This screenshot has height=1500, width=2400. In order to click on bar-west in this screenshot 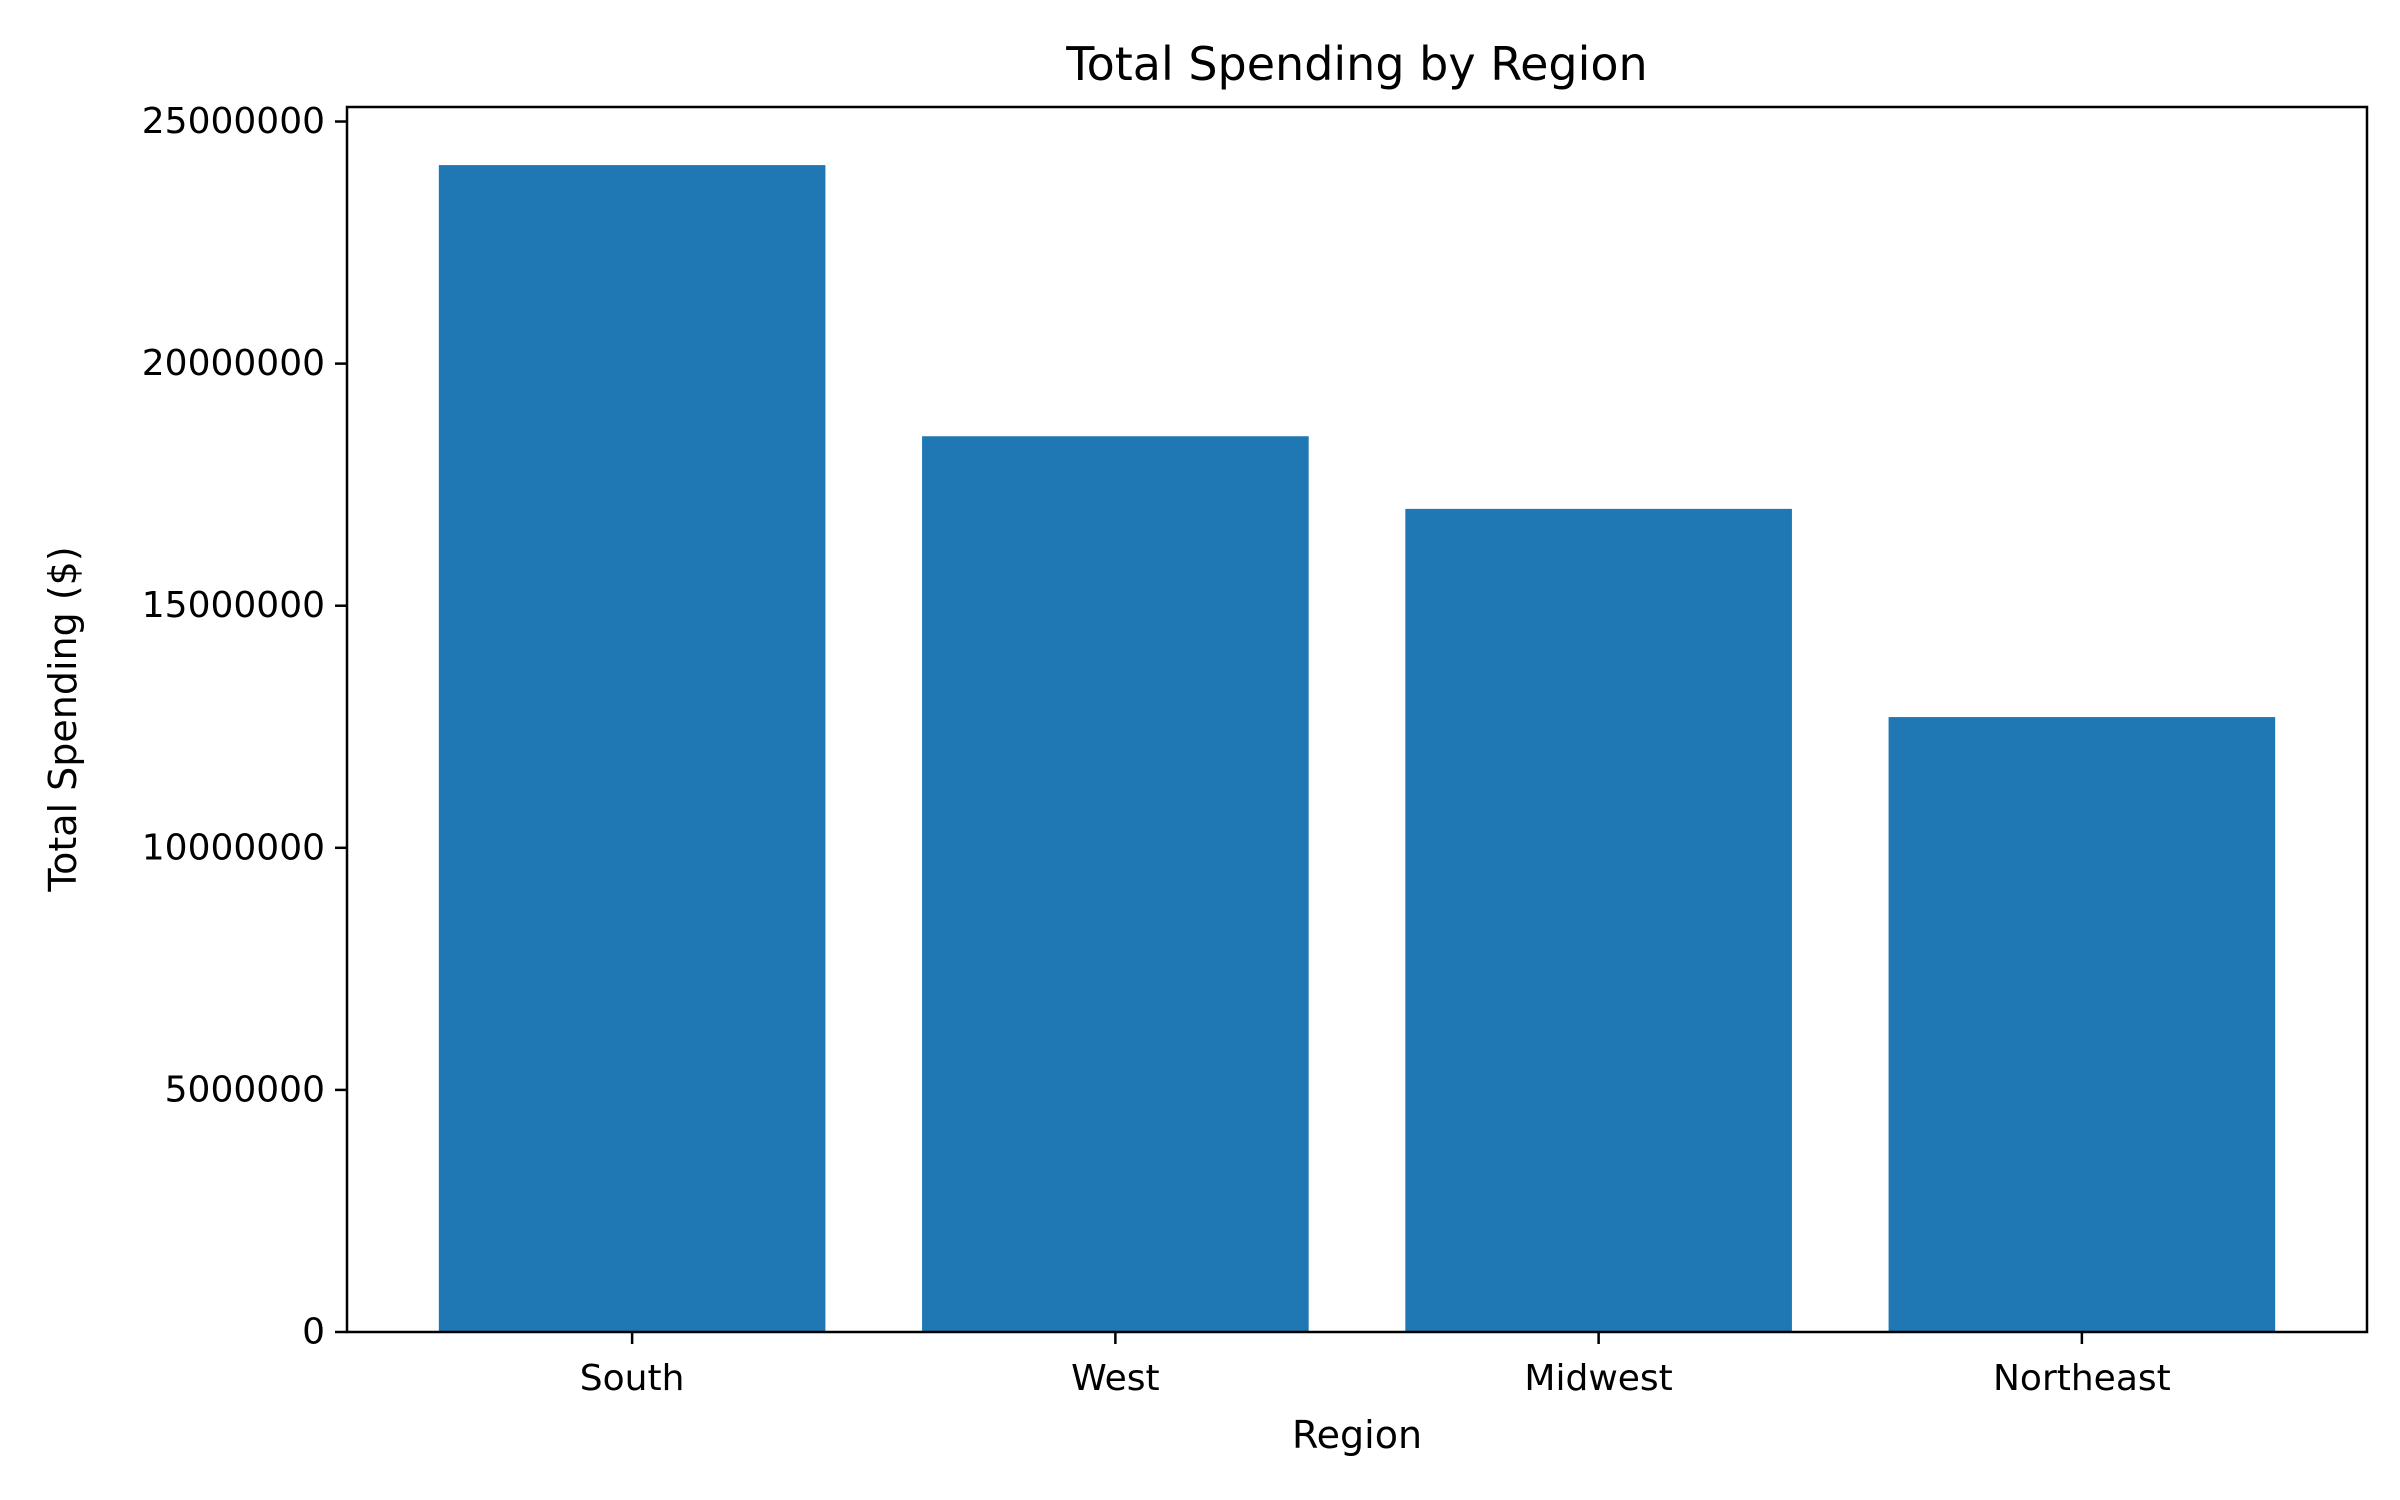, I will do `click(1115, 884)`.